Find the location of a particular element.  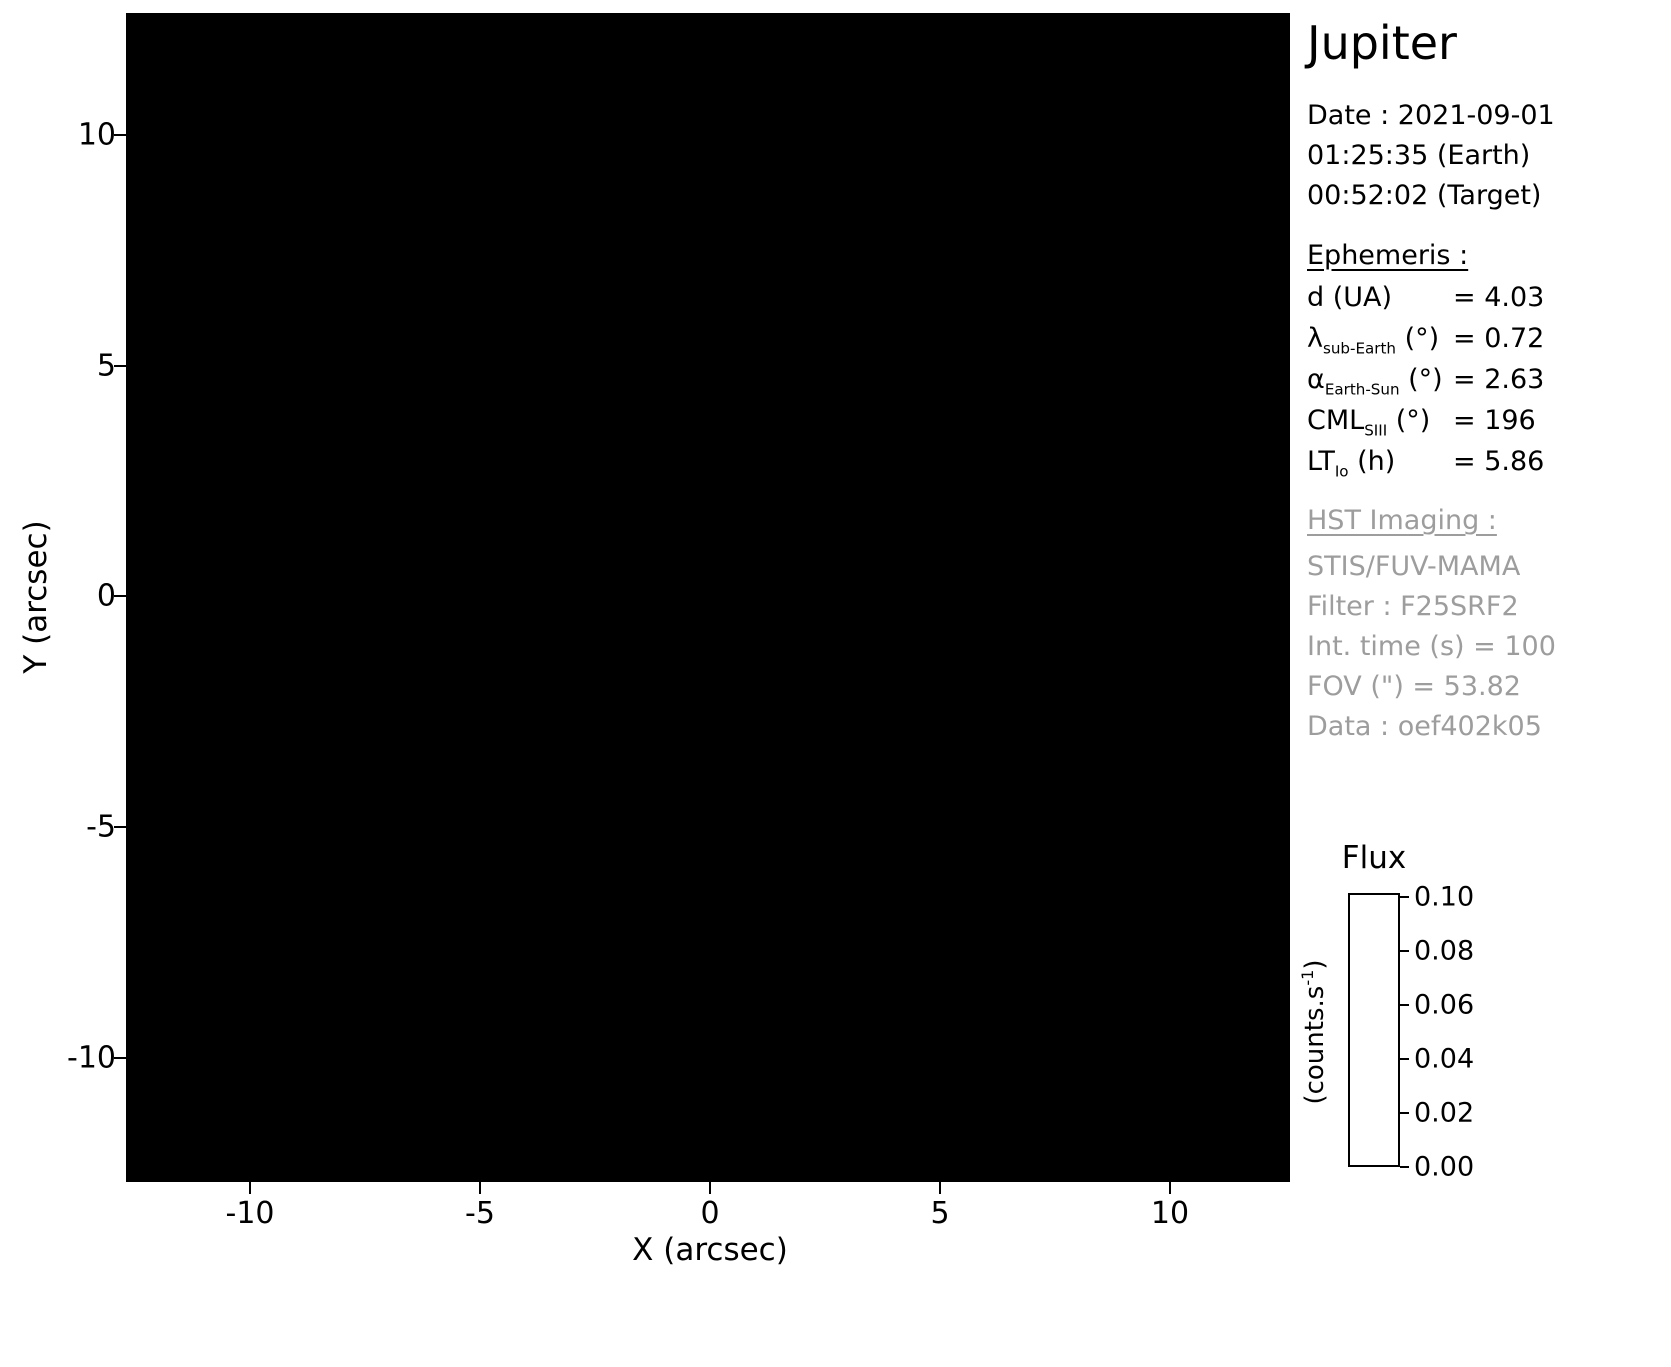

x-tick-label: 10 is located at coordinates (1170, 1213).